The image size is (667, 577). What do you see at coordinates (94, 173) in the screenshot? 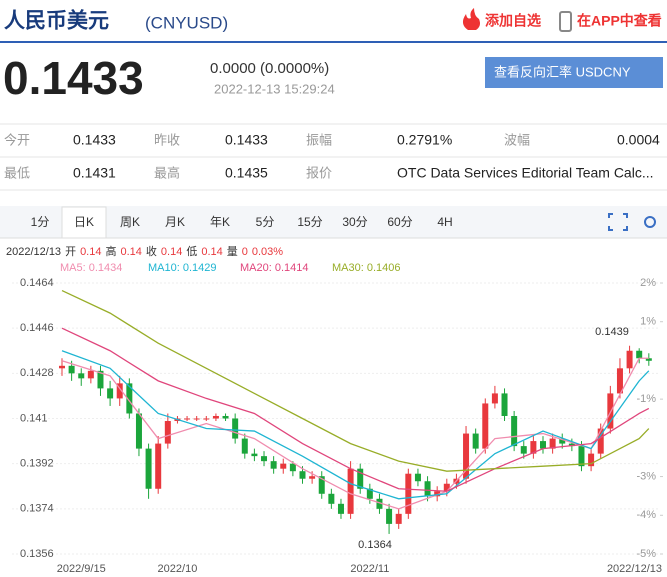
I see `stat-value: 0.1431` at bounding box center [94, 173].